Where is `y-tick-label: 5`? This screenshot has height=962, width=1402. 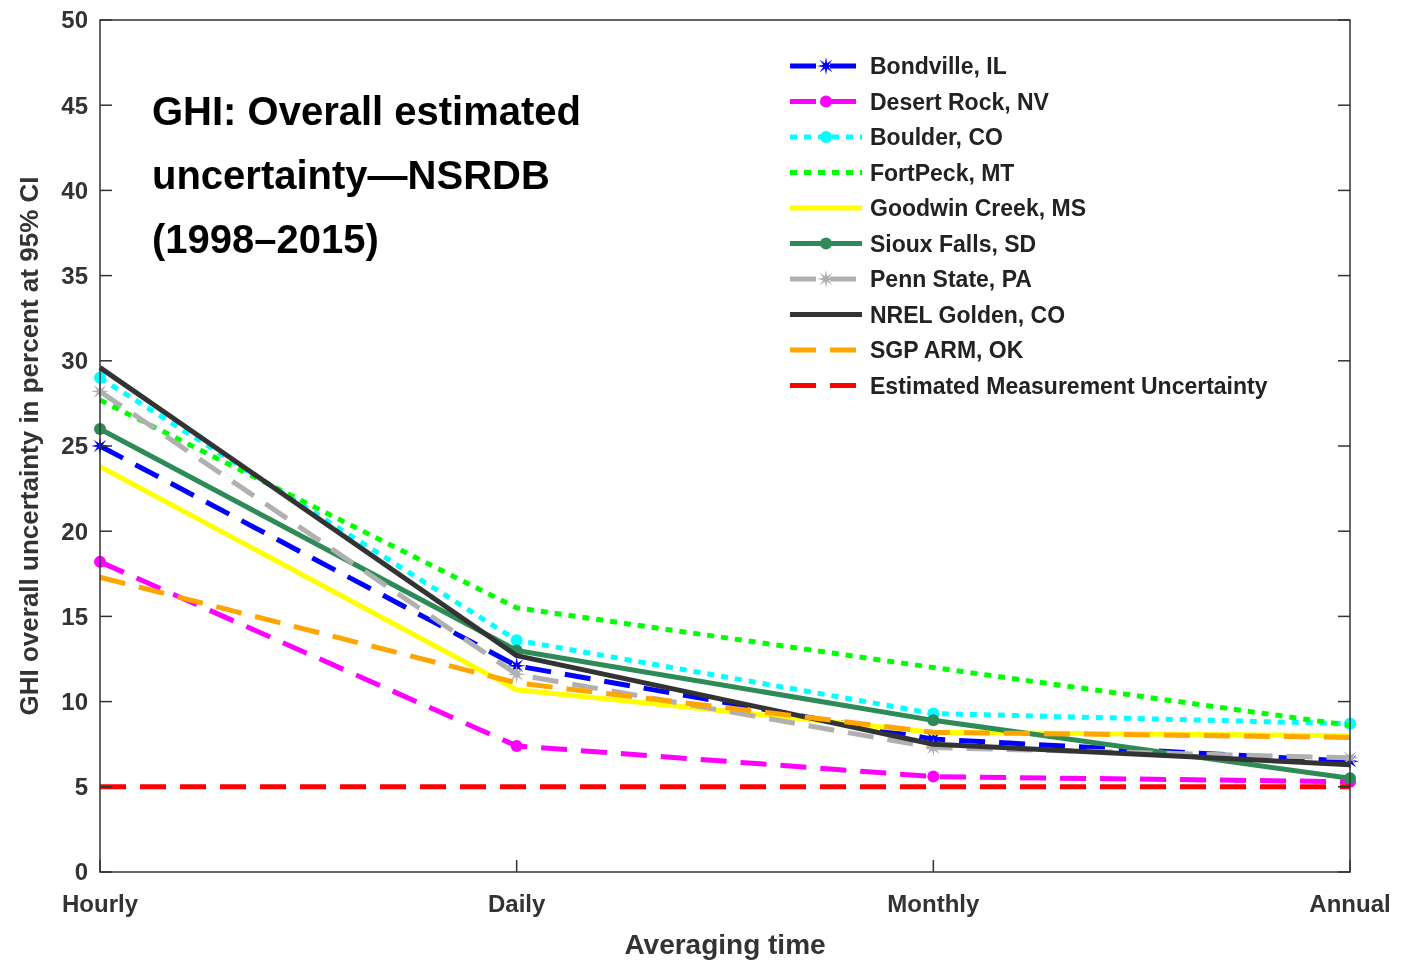 y-tick-label: 5 is located at coordinates (81, 787).